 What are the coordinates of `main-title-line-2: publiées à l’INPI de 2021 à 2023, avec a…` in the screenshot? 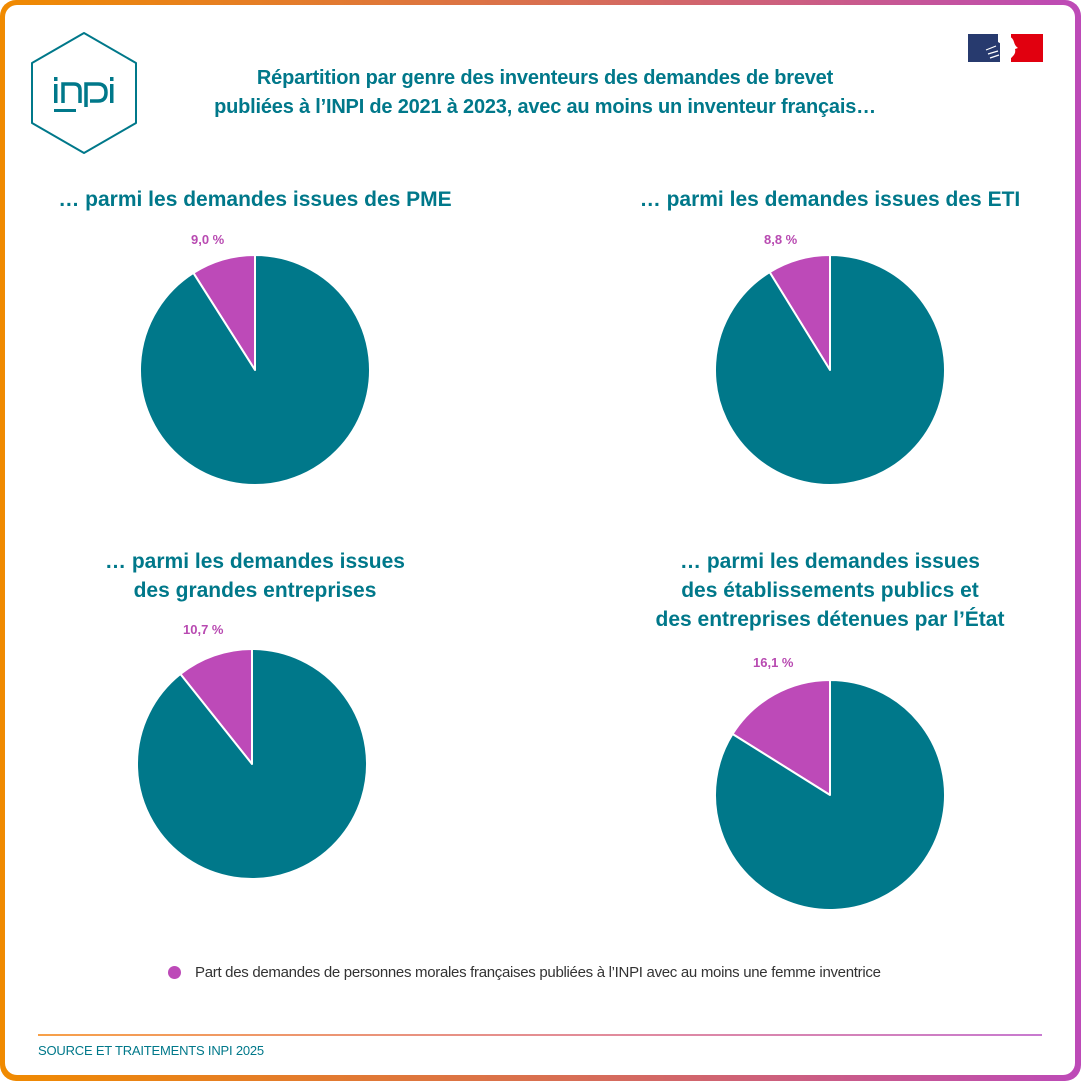 It's located at (545, 107).